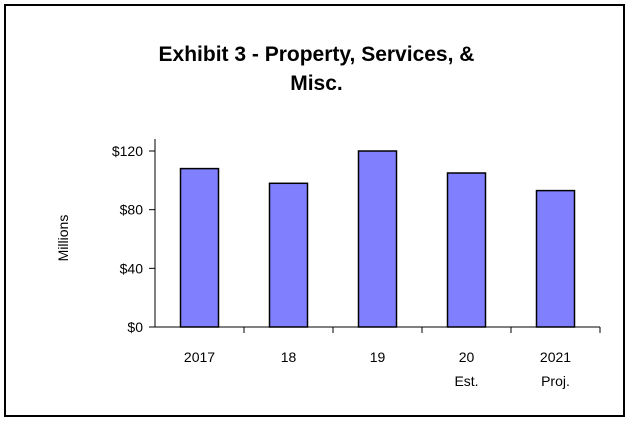 The image size is (633, 422). I want to click on chart-title: Exhibit 3 - Property, Services, & Misc., so click(316, 69).